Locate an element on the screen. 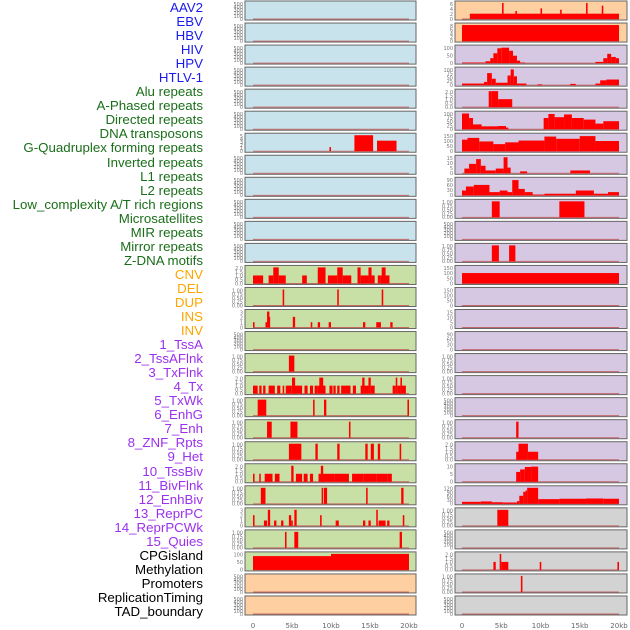 This screenshot has width=630, height=630. track-label: HIV is located at coordinates (191, 50).